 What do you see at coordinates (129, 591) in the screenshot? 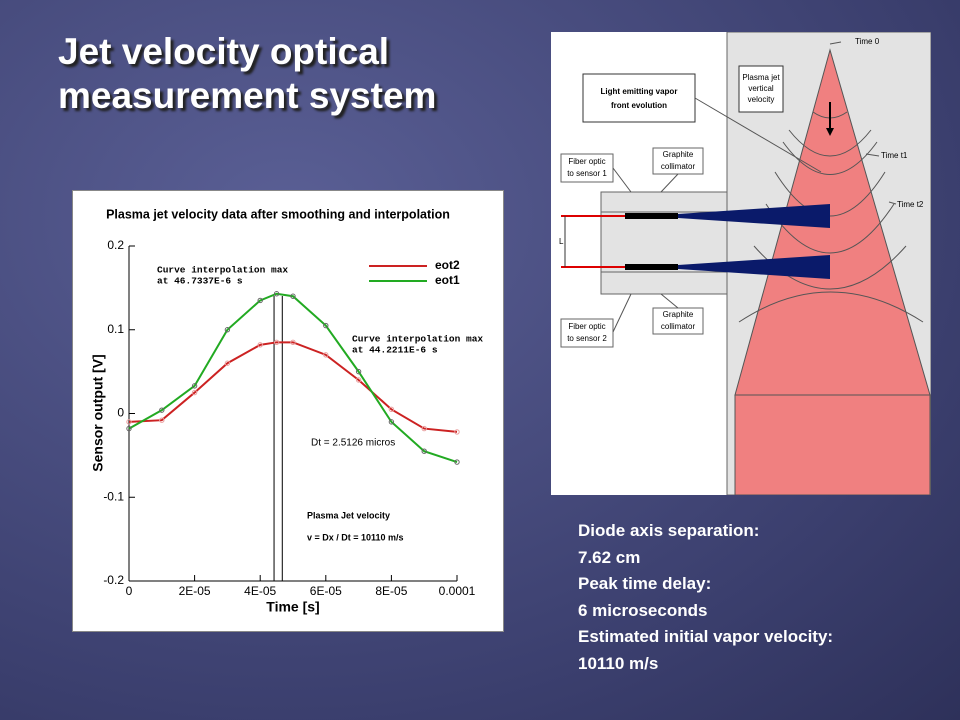
I see `x-tick-label: 0` at bounding box center [129, 591].